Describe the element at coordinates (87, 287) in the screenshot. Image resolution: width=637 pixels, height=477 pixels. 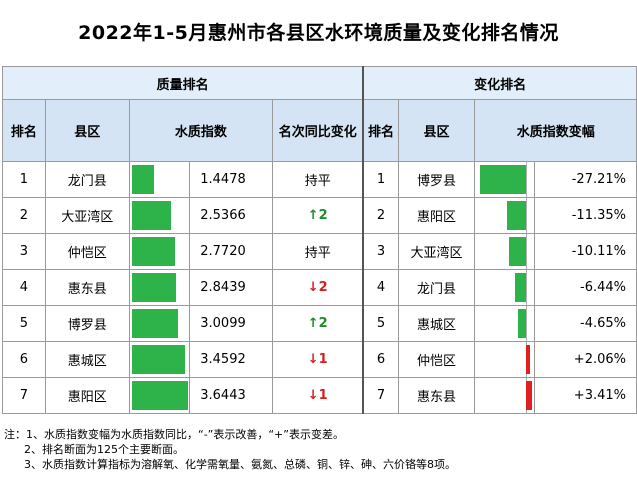
I see `district-cell: 惠东县` at that location.